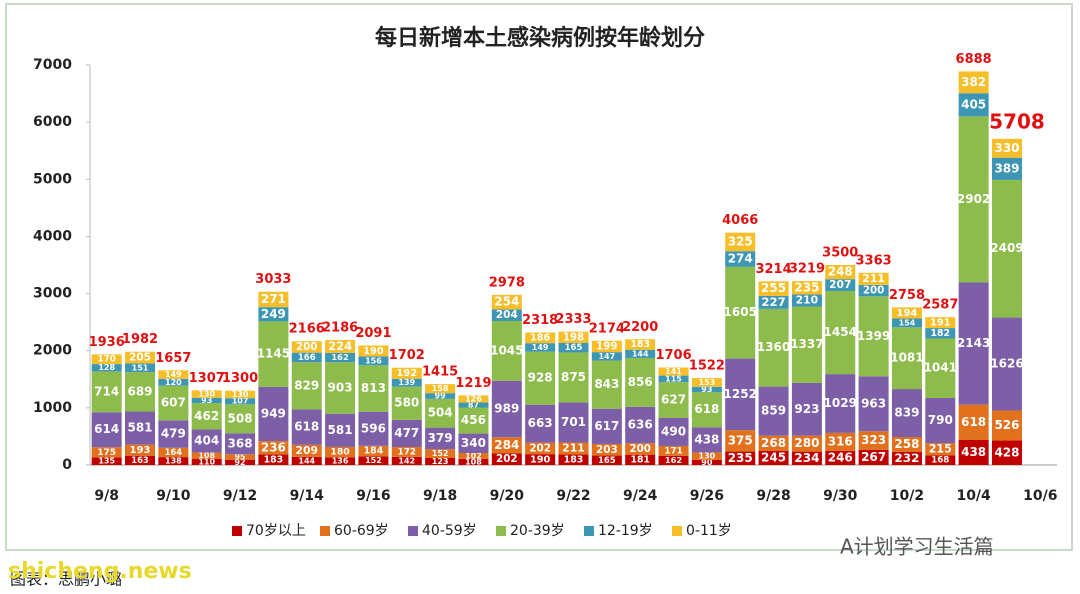 The width and height of the screenshot is (1080, 594). I want to click on segment-label: 490, so click(673, 431).